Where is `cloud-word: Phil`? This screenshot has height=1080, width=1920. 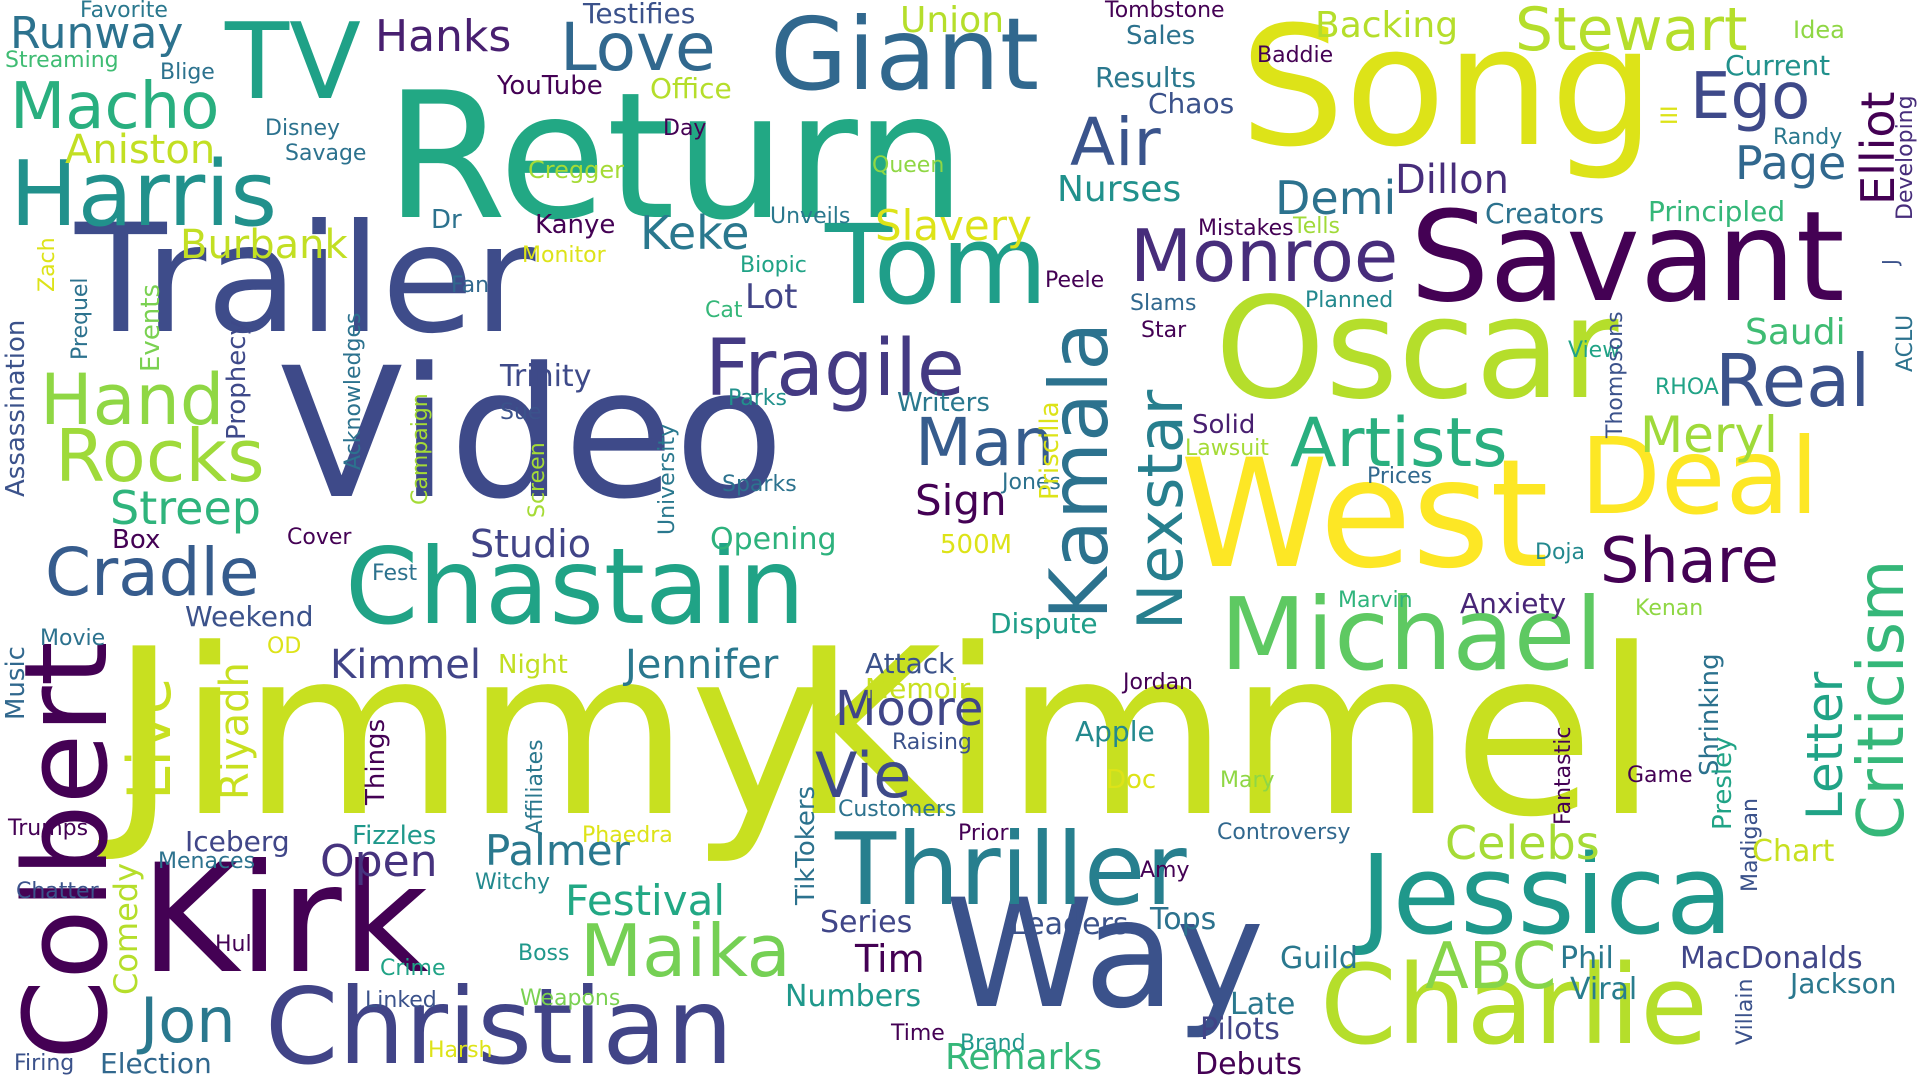
cloud-word: Phil is located at coordinates (1587, 958).